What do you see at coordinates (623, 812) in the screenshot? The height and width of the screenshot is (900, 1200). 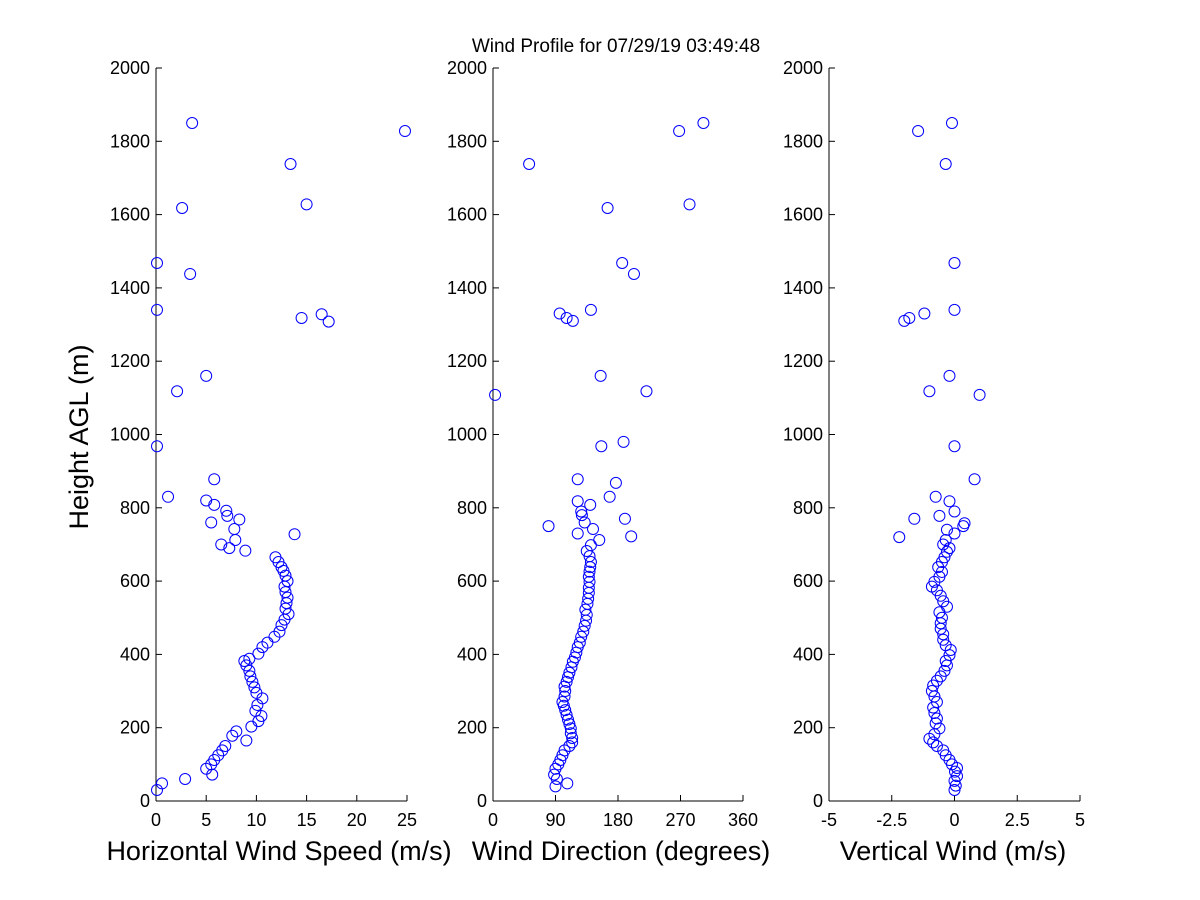 I see `direction-x-ticks: 0 90 180 270 360` at bounding box center [623, 812].